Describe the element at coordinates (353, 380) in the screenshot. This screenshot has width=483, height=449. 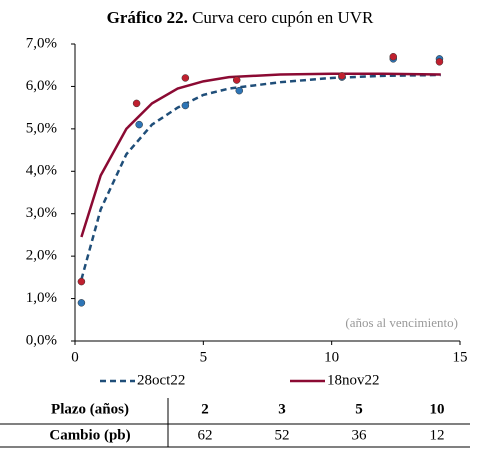
I see `legend-label: 18nov22` at that location.